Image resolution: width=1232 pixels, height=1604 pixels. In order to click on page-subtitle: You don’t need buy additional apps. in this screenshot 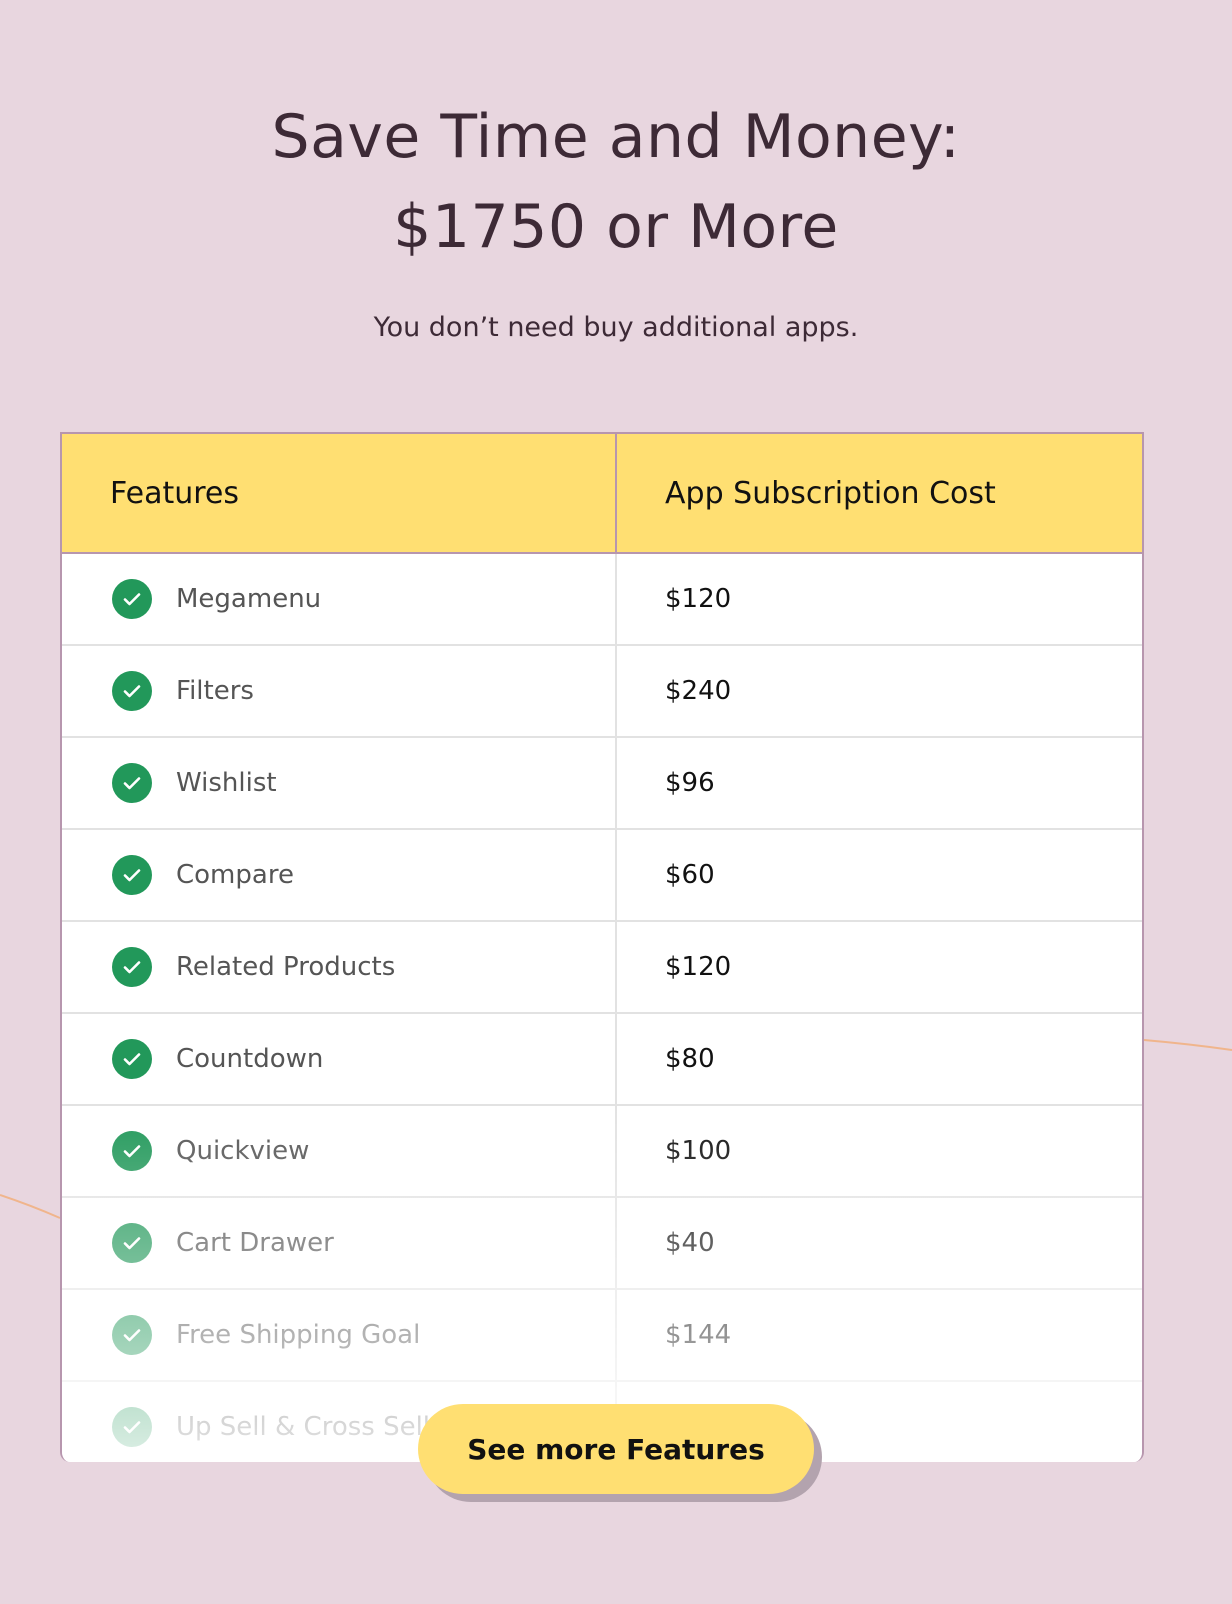, I will do `click(616, 327)`.